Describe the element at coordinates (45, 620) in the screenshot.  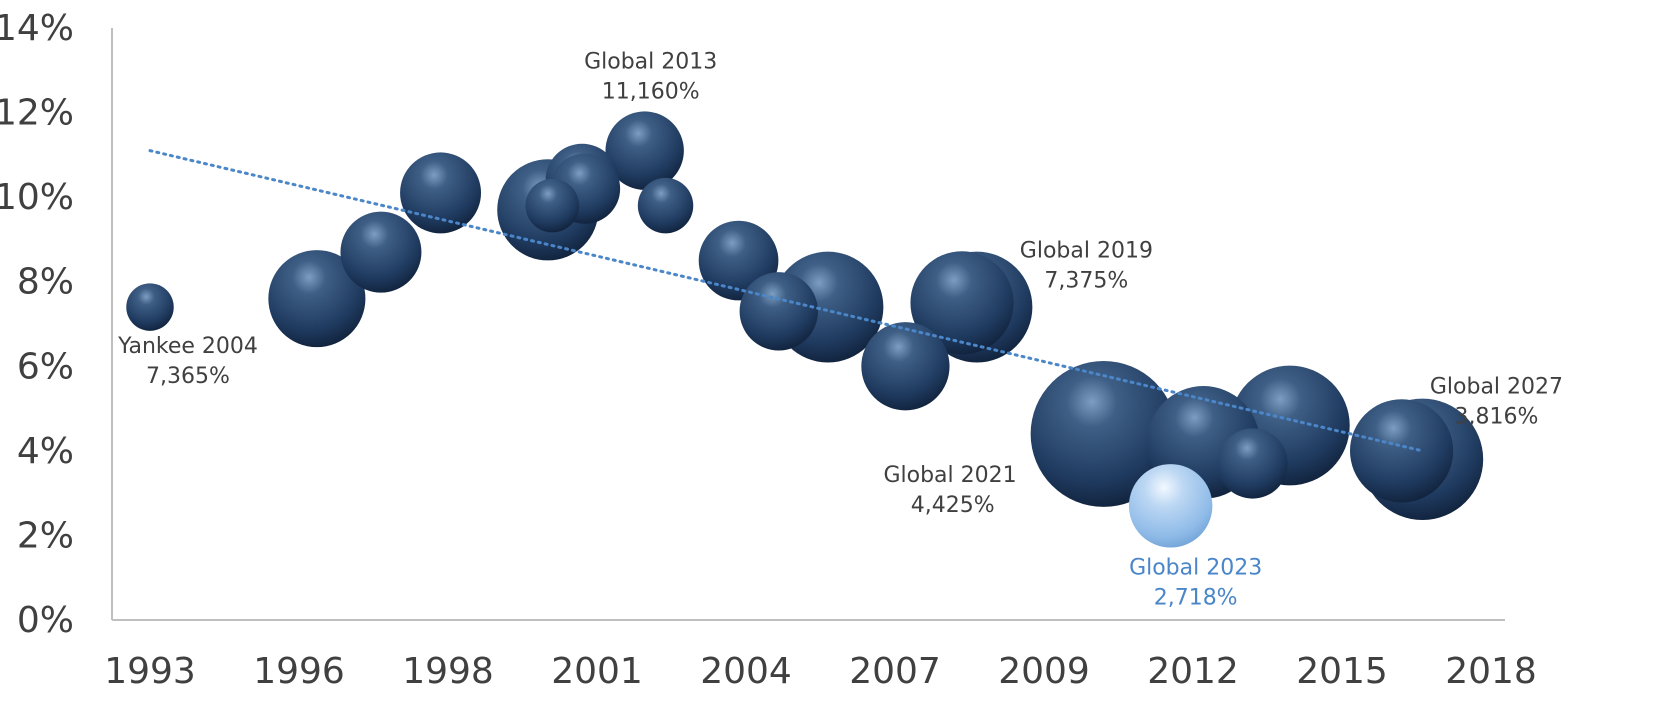
I see `y-tick-label: 0%` at that location.